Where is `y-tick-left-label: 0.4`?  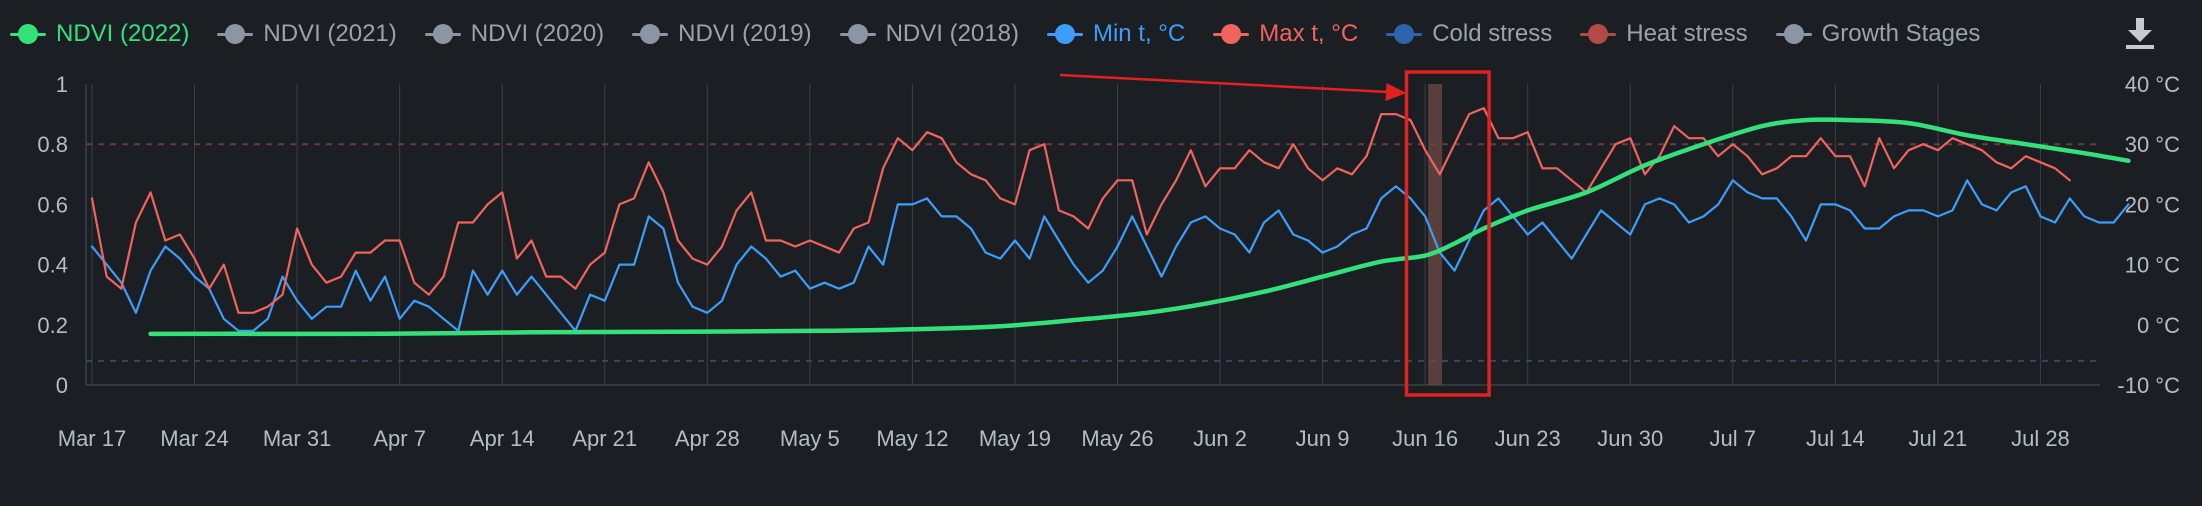 y-tick-left-label: 0.4 is located at coordinates (52, 265).